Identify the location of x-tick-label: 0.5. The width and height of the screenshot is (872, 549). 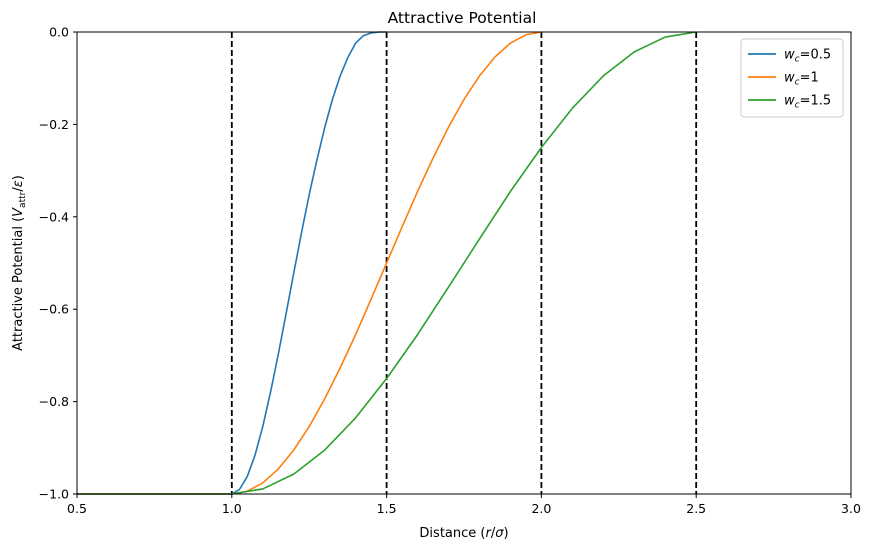
(77, 508).